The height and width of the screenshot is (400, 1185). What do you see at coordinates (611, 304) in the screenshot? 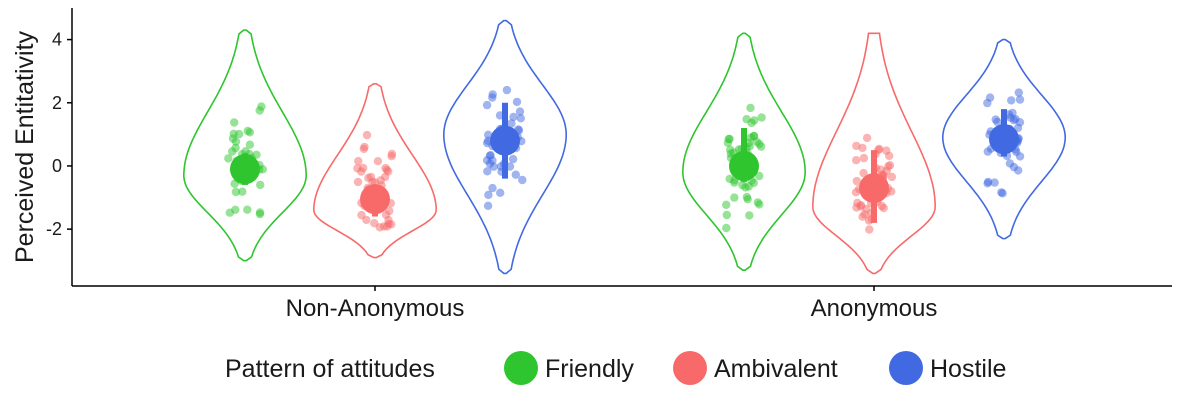
I see `x-ticks: Non-Anonymous Anonymous` at bounding box center [611, 304].